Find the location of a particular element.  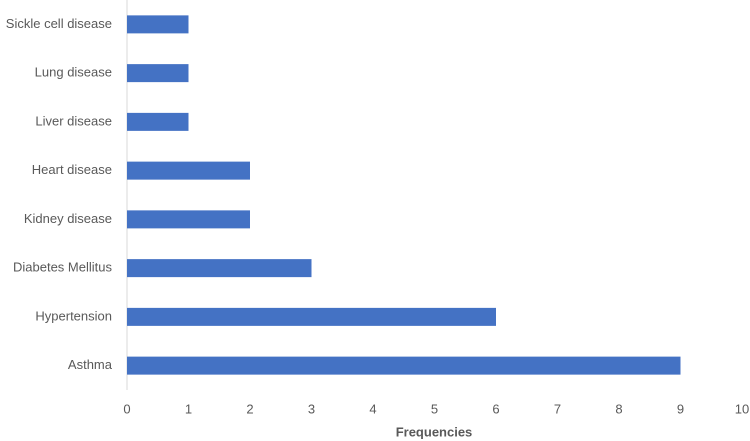

y-tick-label: Lung disease is located at coordinates (73, 72).